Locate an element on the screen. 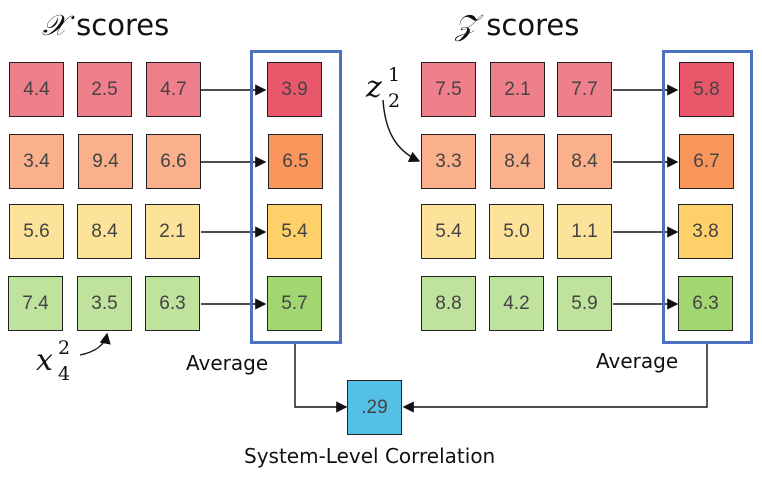 This screenshot has height=478, width=762. x-cell: 3.4 is located at coordinates (36, 161).